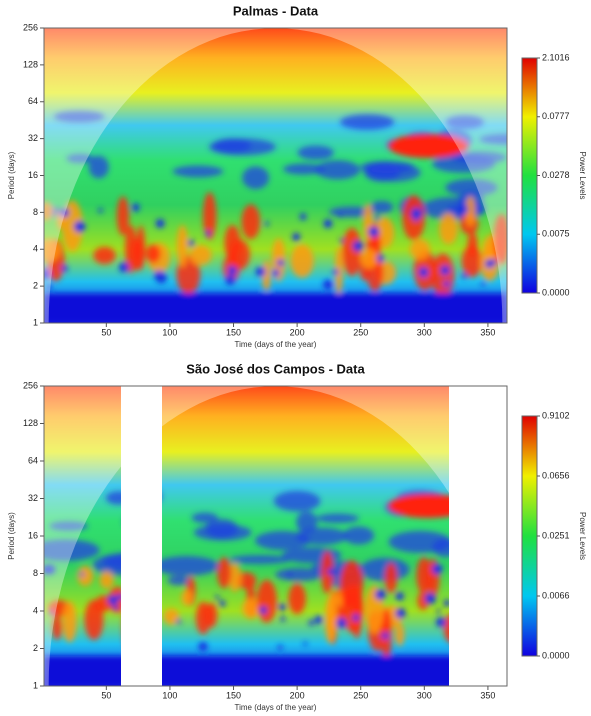 The image size is (591, 716). Describe the element at coordinates (556, 415) in the screenshot. I see `colorbar-tick-label: 0.9102` at that location.